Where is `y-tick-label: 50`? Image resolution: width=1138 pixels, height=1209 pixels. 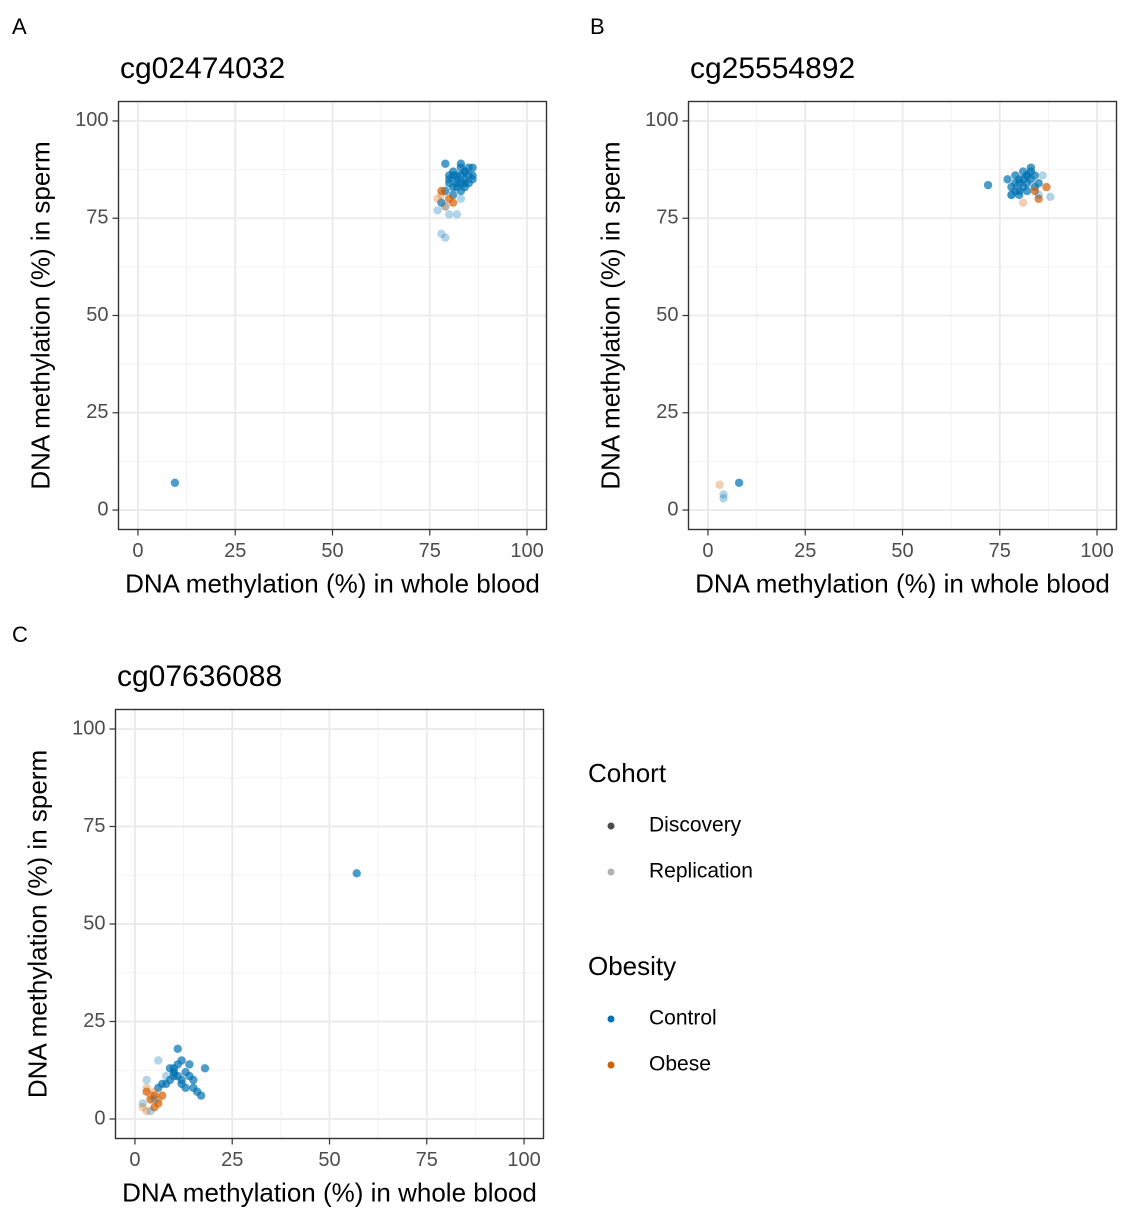 y-tick-label: 50 is located at coordinates (667, 315).